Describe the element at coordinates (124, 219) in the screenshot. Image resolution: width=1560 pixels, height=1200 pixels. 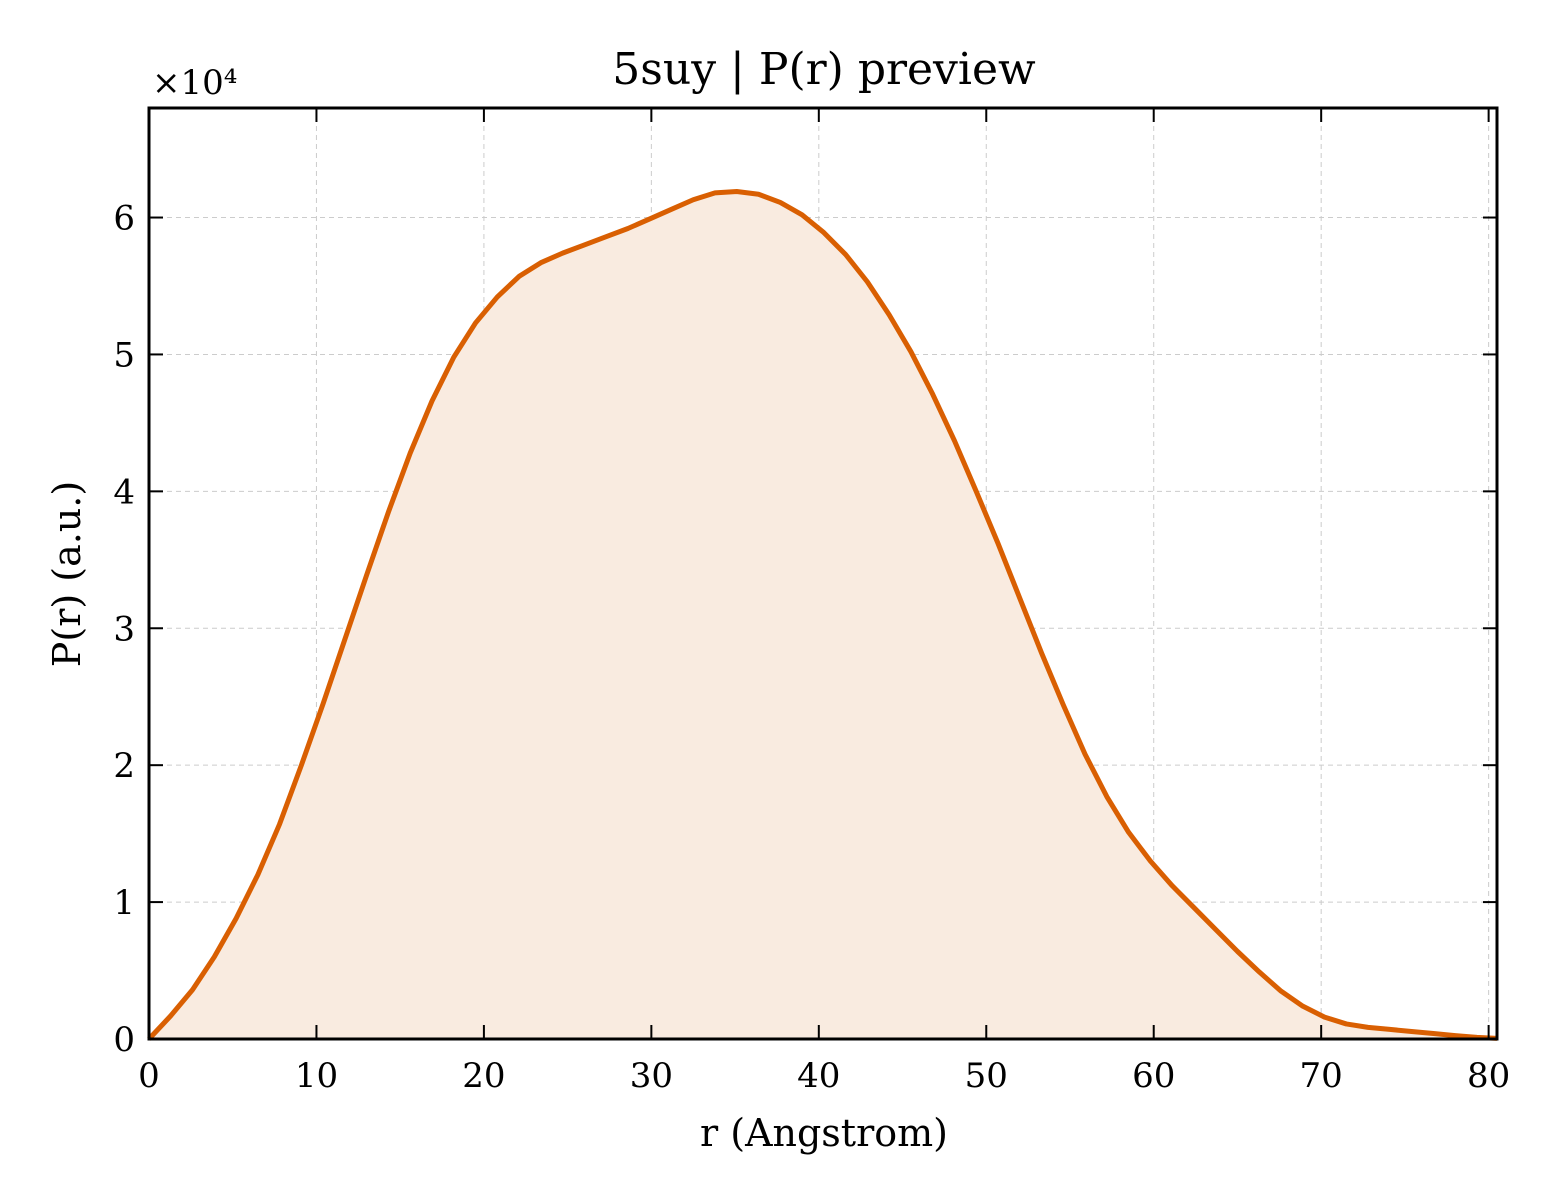
I see `y-tick-label: 6` at that location.